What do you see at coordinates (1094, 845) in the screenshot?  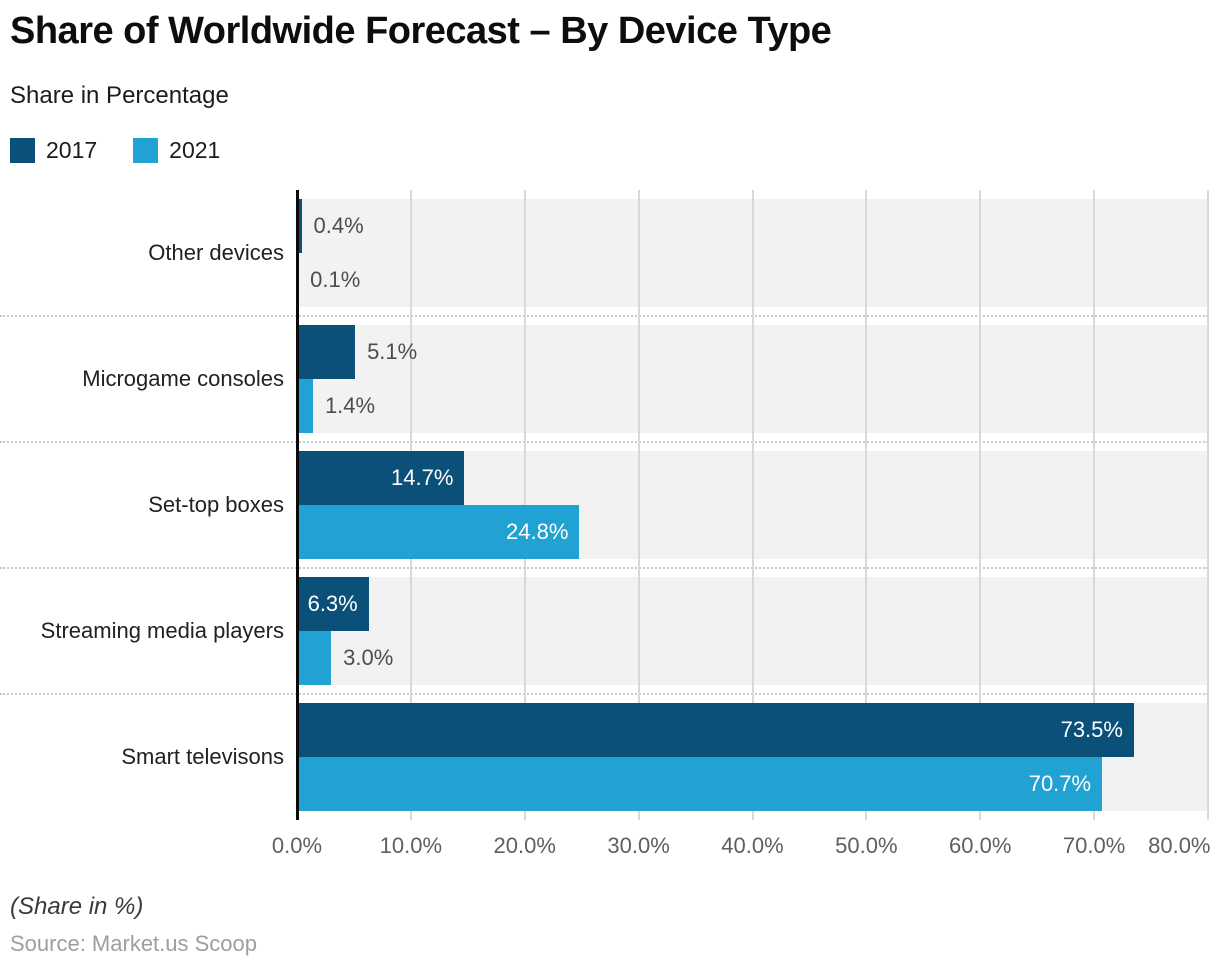 I see `x-tick-label: 70.0%` at bounding box center [1094, 845].